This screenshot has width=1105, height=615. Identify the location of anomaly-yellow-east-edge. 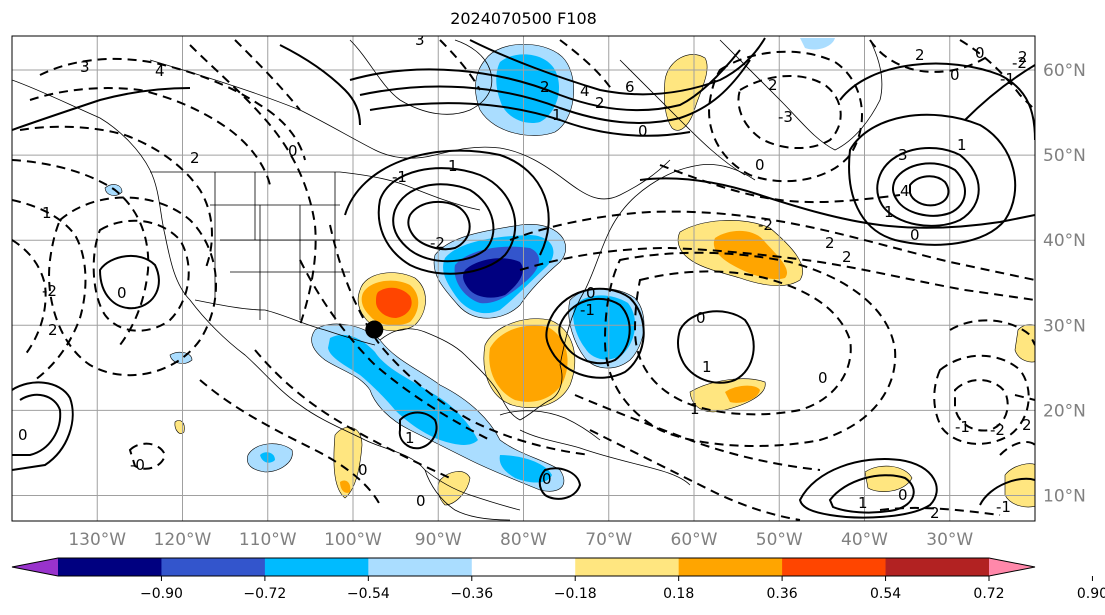
(1024, 343).